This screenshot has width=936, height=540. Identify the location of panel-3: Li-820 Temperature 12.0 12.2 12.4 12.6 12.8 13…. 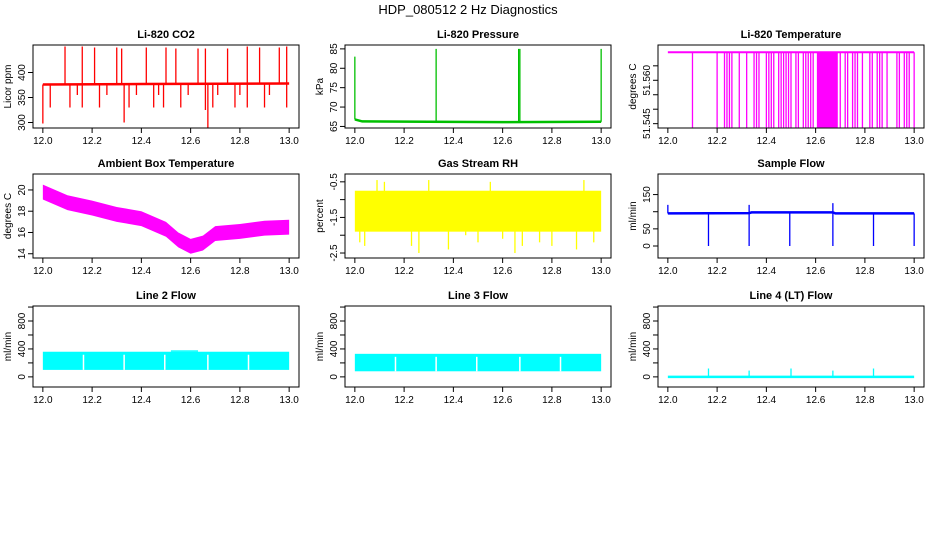
(776, 88).